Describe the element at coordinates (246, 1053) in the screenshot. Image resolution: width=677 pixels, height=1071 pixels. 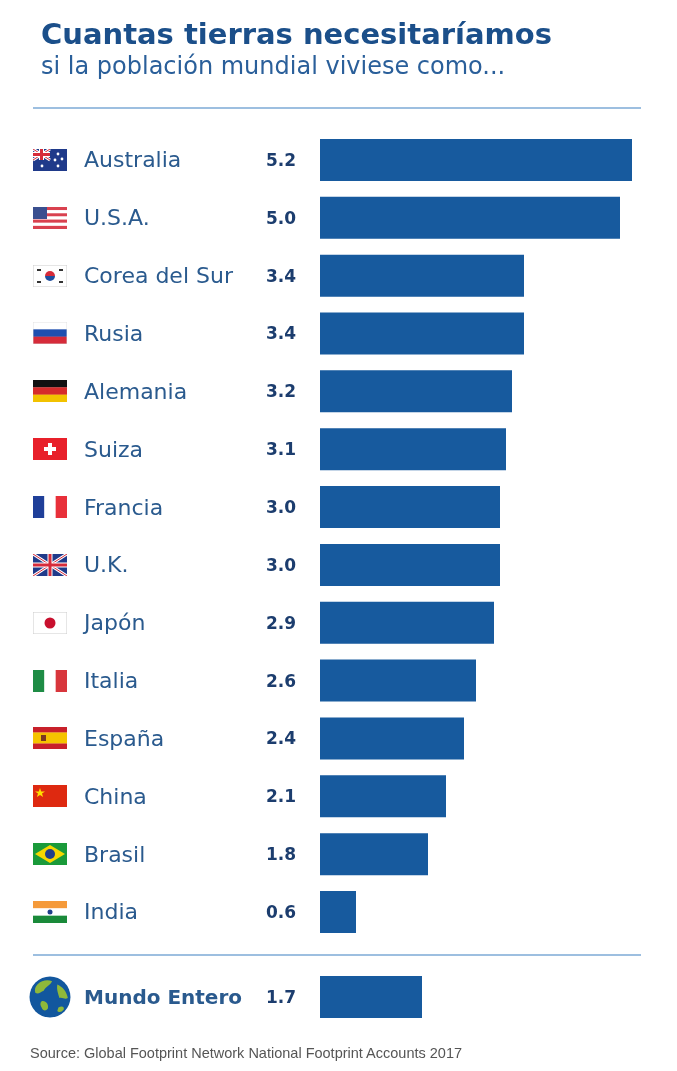
I see `annotation: Source: Global Footprint Network National Footprint Accounts 2017` at that location.